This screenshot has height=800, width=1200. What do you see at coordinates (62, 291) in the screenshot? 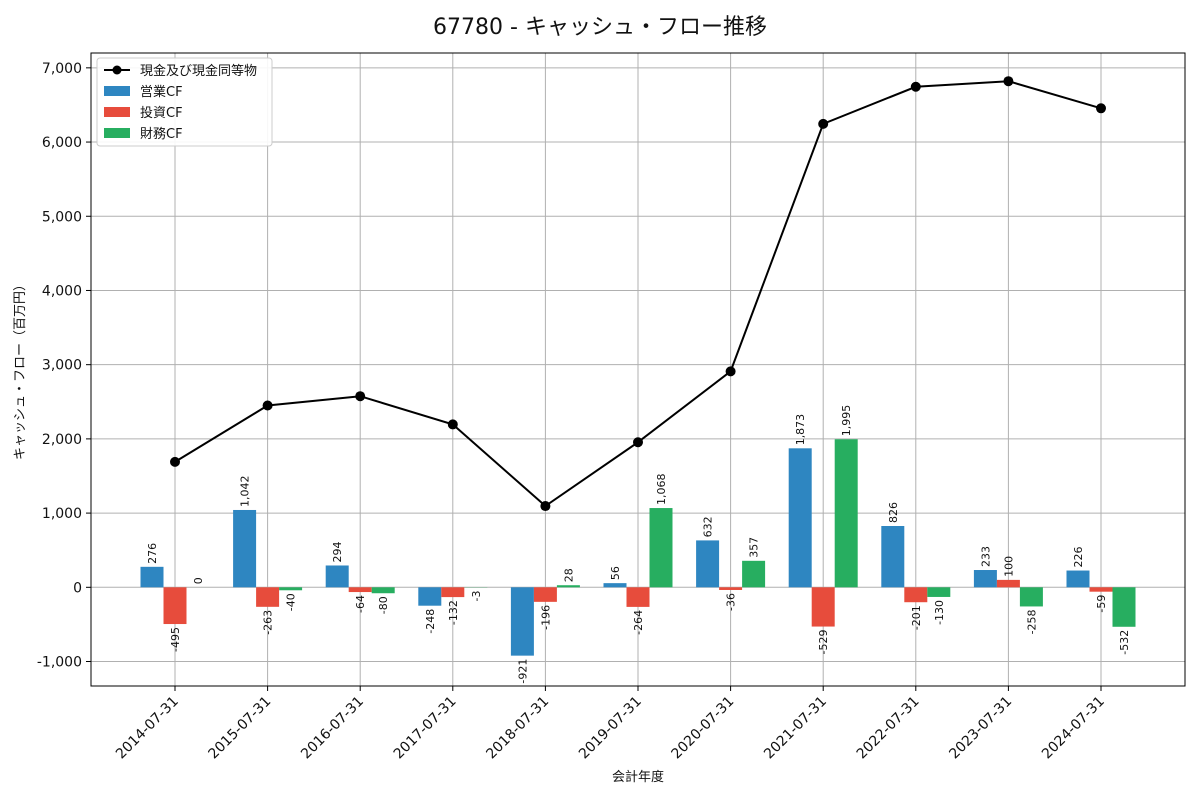
I see `y-tick-label: 4,000` at bounding box center [62, 291].